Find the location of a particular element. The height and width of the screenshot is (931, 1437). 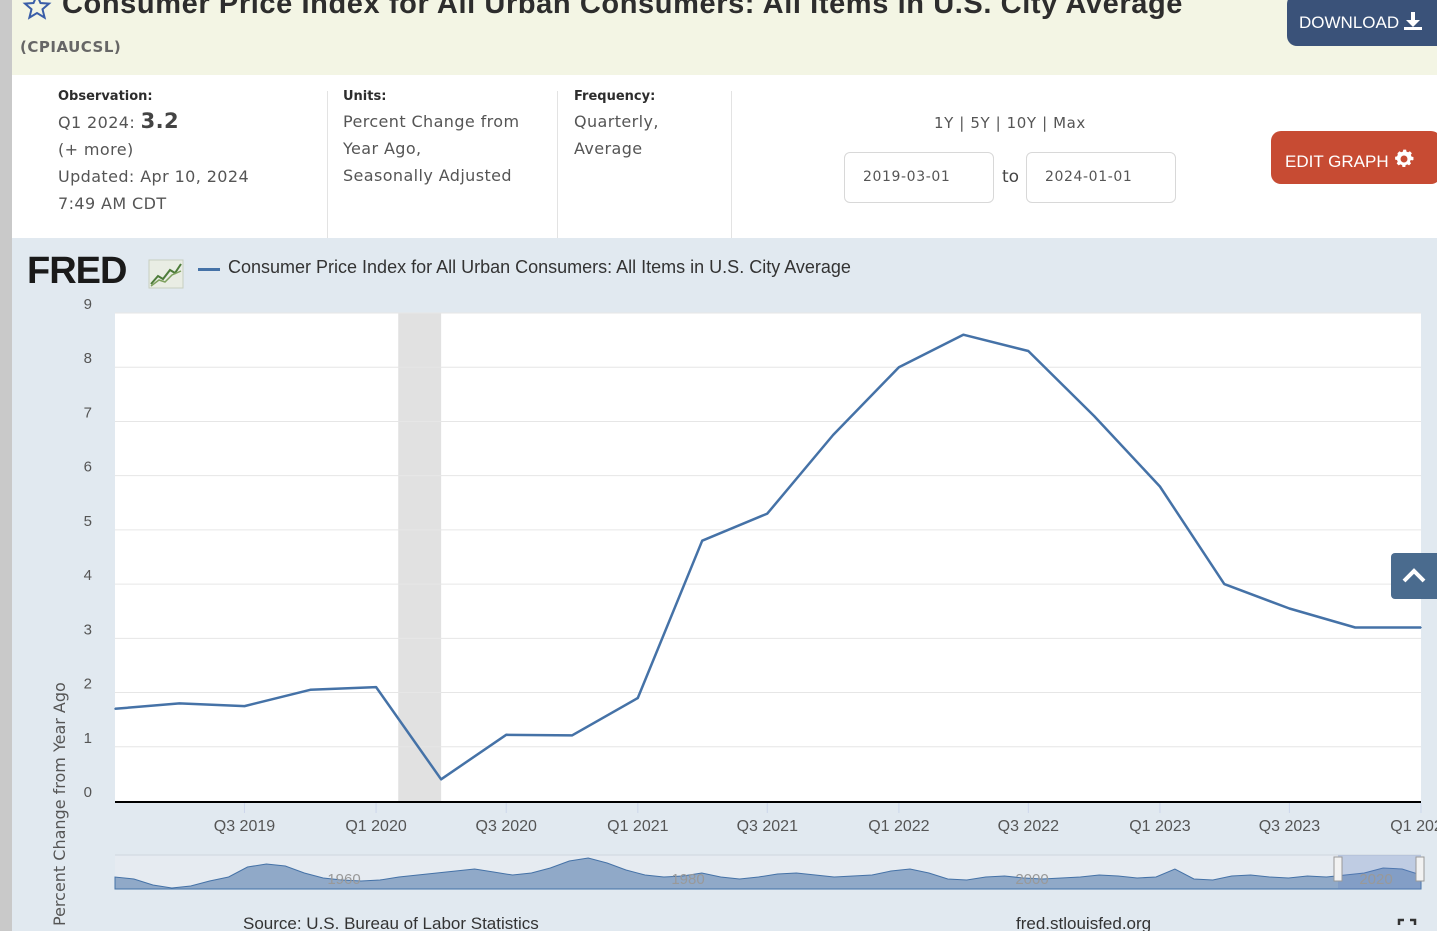

units-line: Percent Change from is located at coordinates (431, 121).